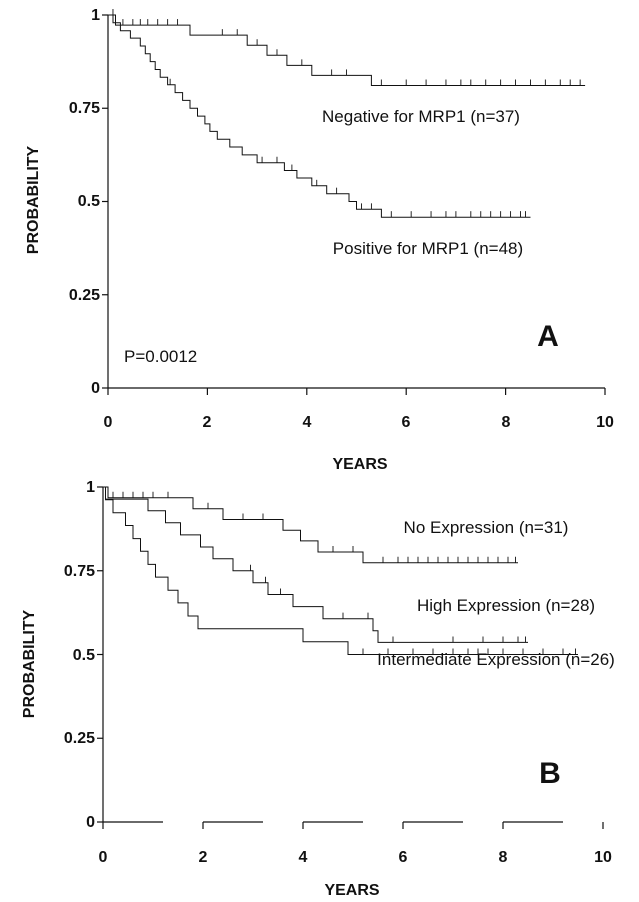 Image resolution: width=639 pixels, height=902 pixels. What do you see at coordinates (95, 15) in the screenshot?
I see `panel-a-ytick-label-1: 1` at bounding box center [95, 15].